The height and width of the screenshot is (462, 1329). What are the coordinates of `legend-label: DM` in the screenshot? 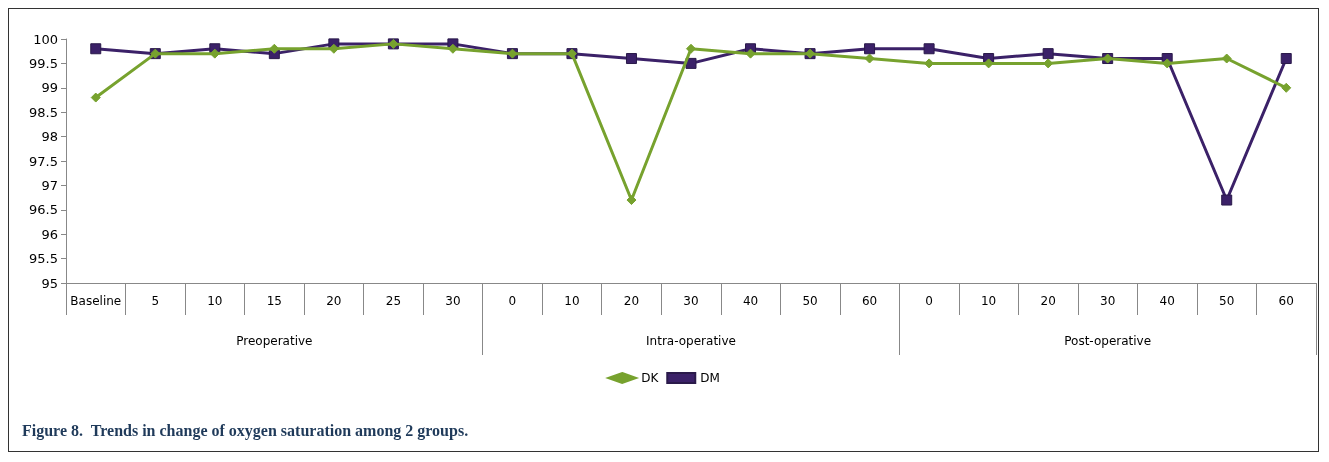 It's located at (710, 378).